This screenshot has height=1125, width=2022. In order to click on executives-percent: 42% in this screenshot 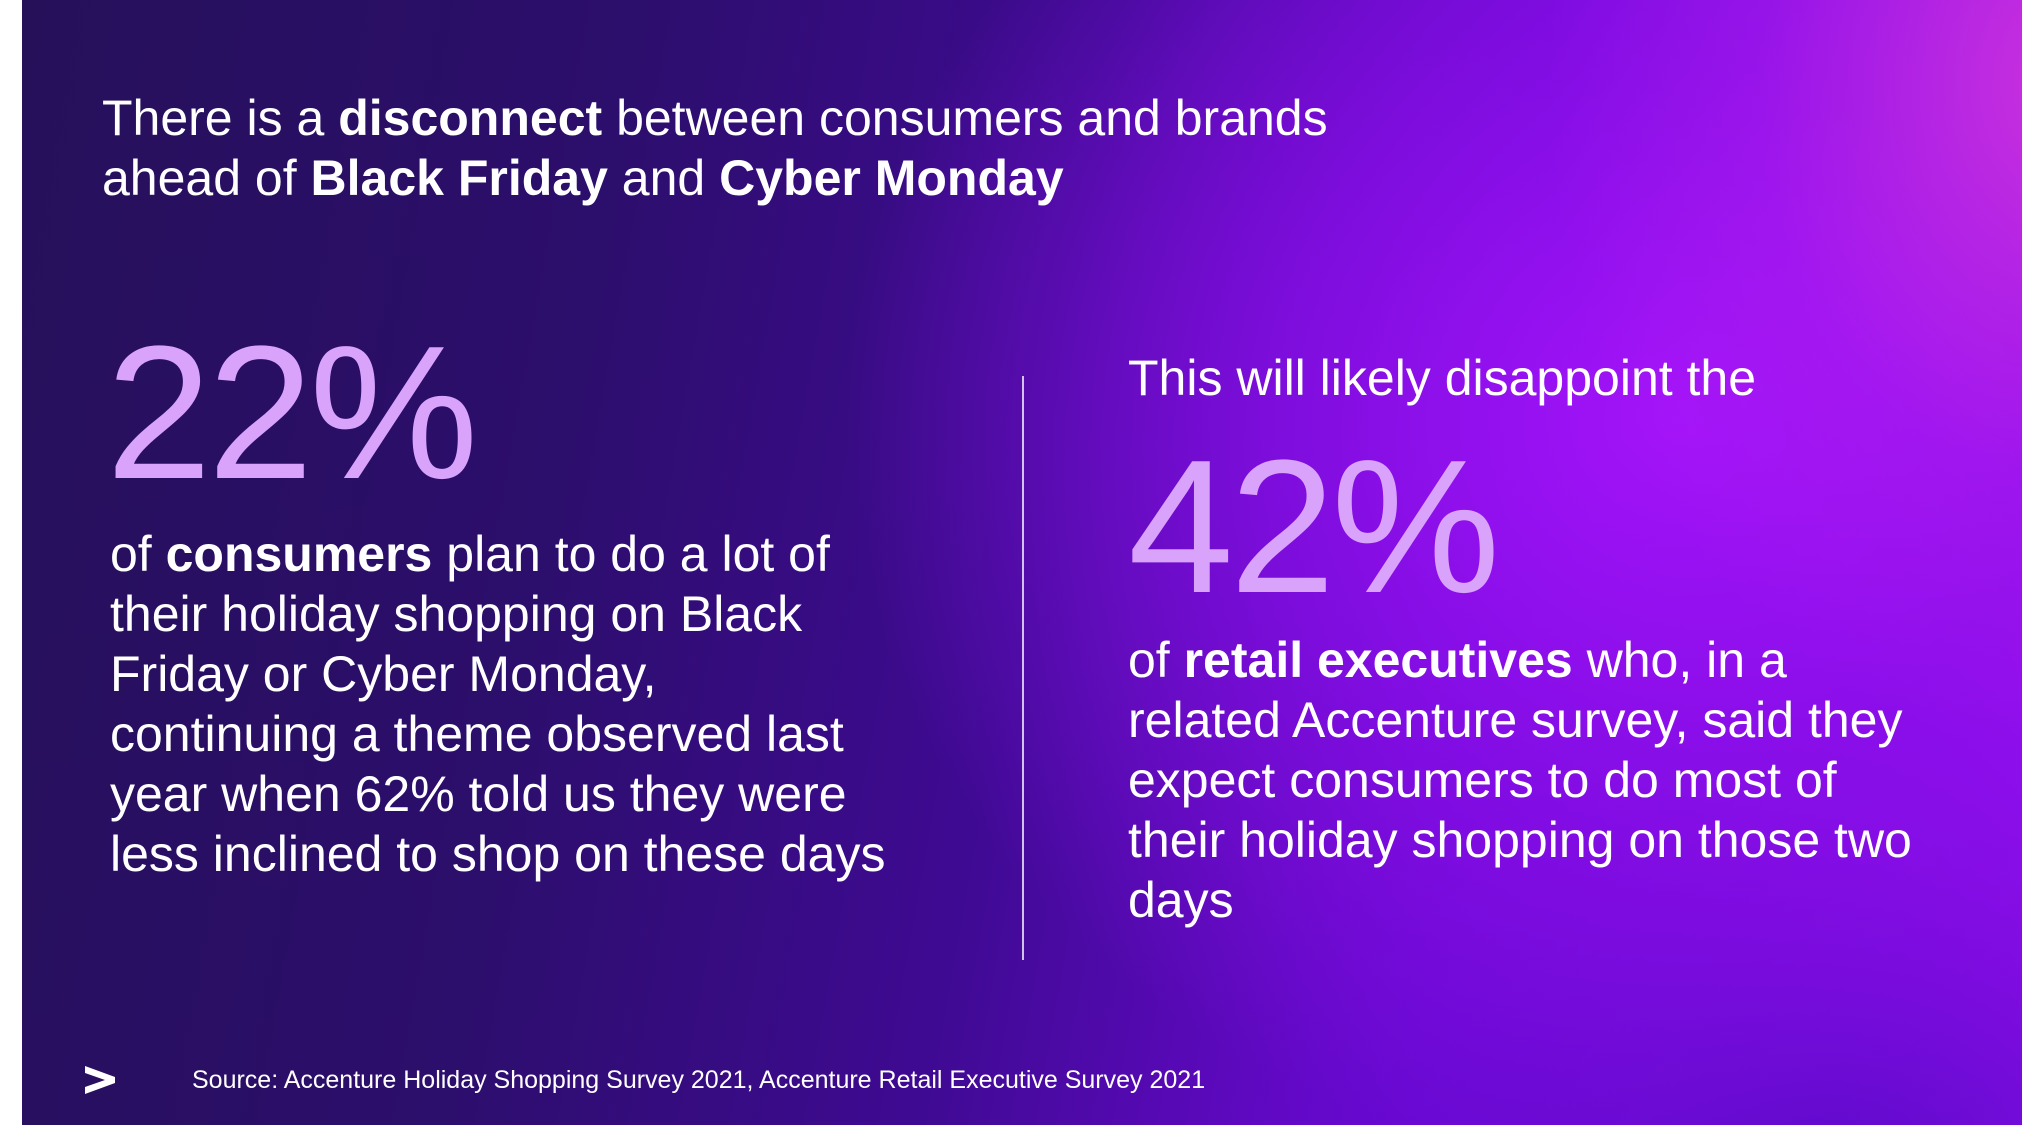, I will do `click(1314, 527)`.